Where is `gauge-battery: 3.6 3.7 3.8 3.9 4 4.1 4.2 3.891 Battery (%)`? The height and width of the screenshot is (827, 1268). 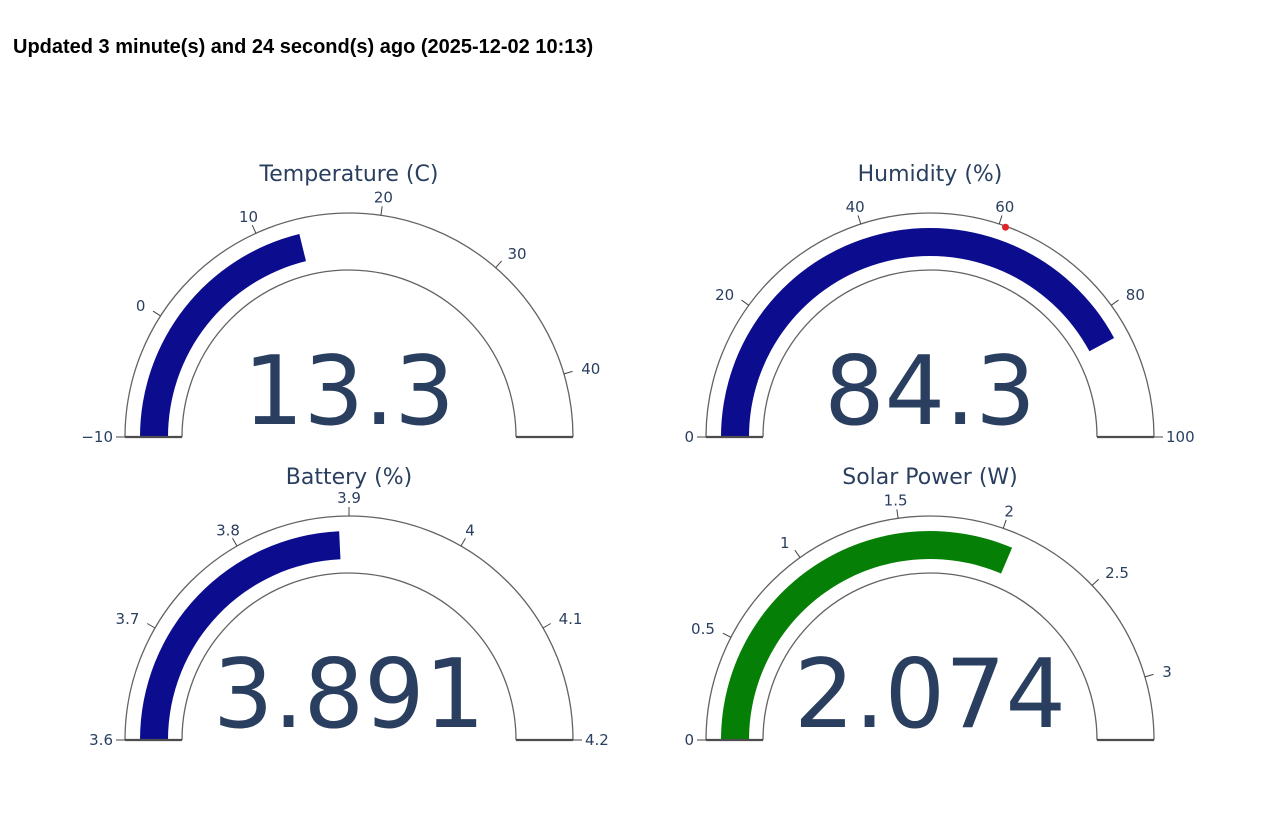
gauge-battery: 3.6 3.7 3.8 3.9 4 4.1 4.2 3.891 Battery (%) is located at coordinates (349, 607).